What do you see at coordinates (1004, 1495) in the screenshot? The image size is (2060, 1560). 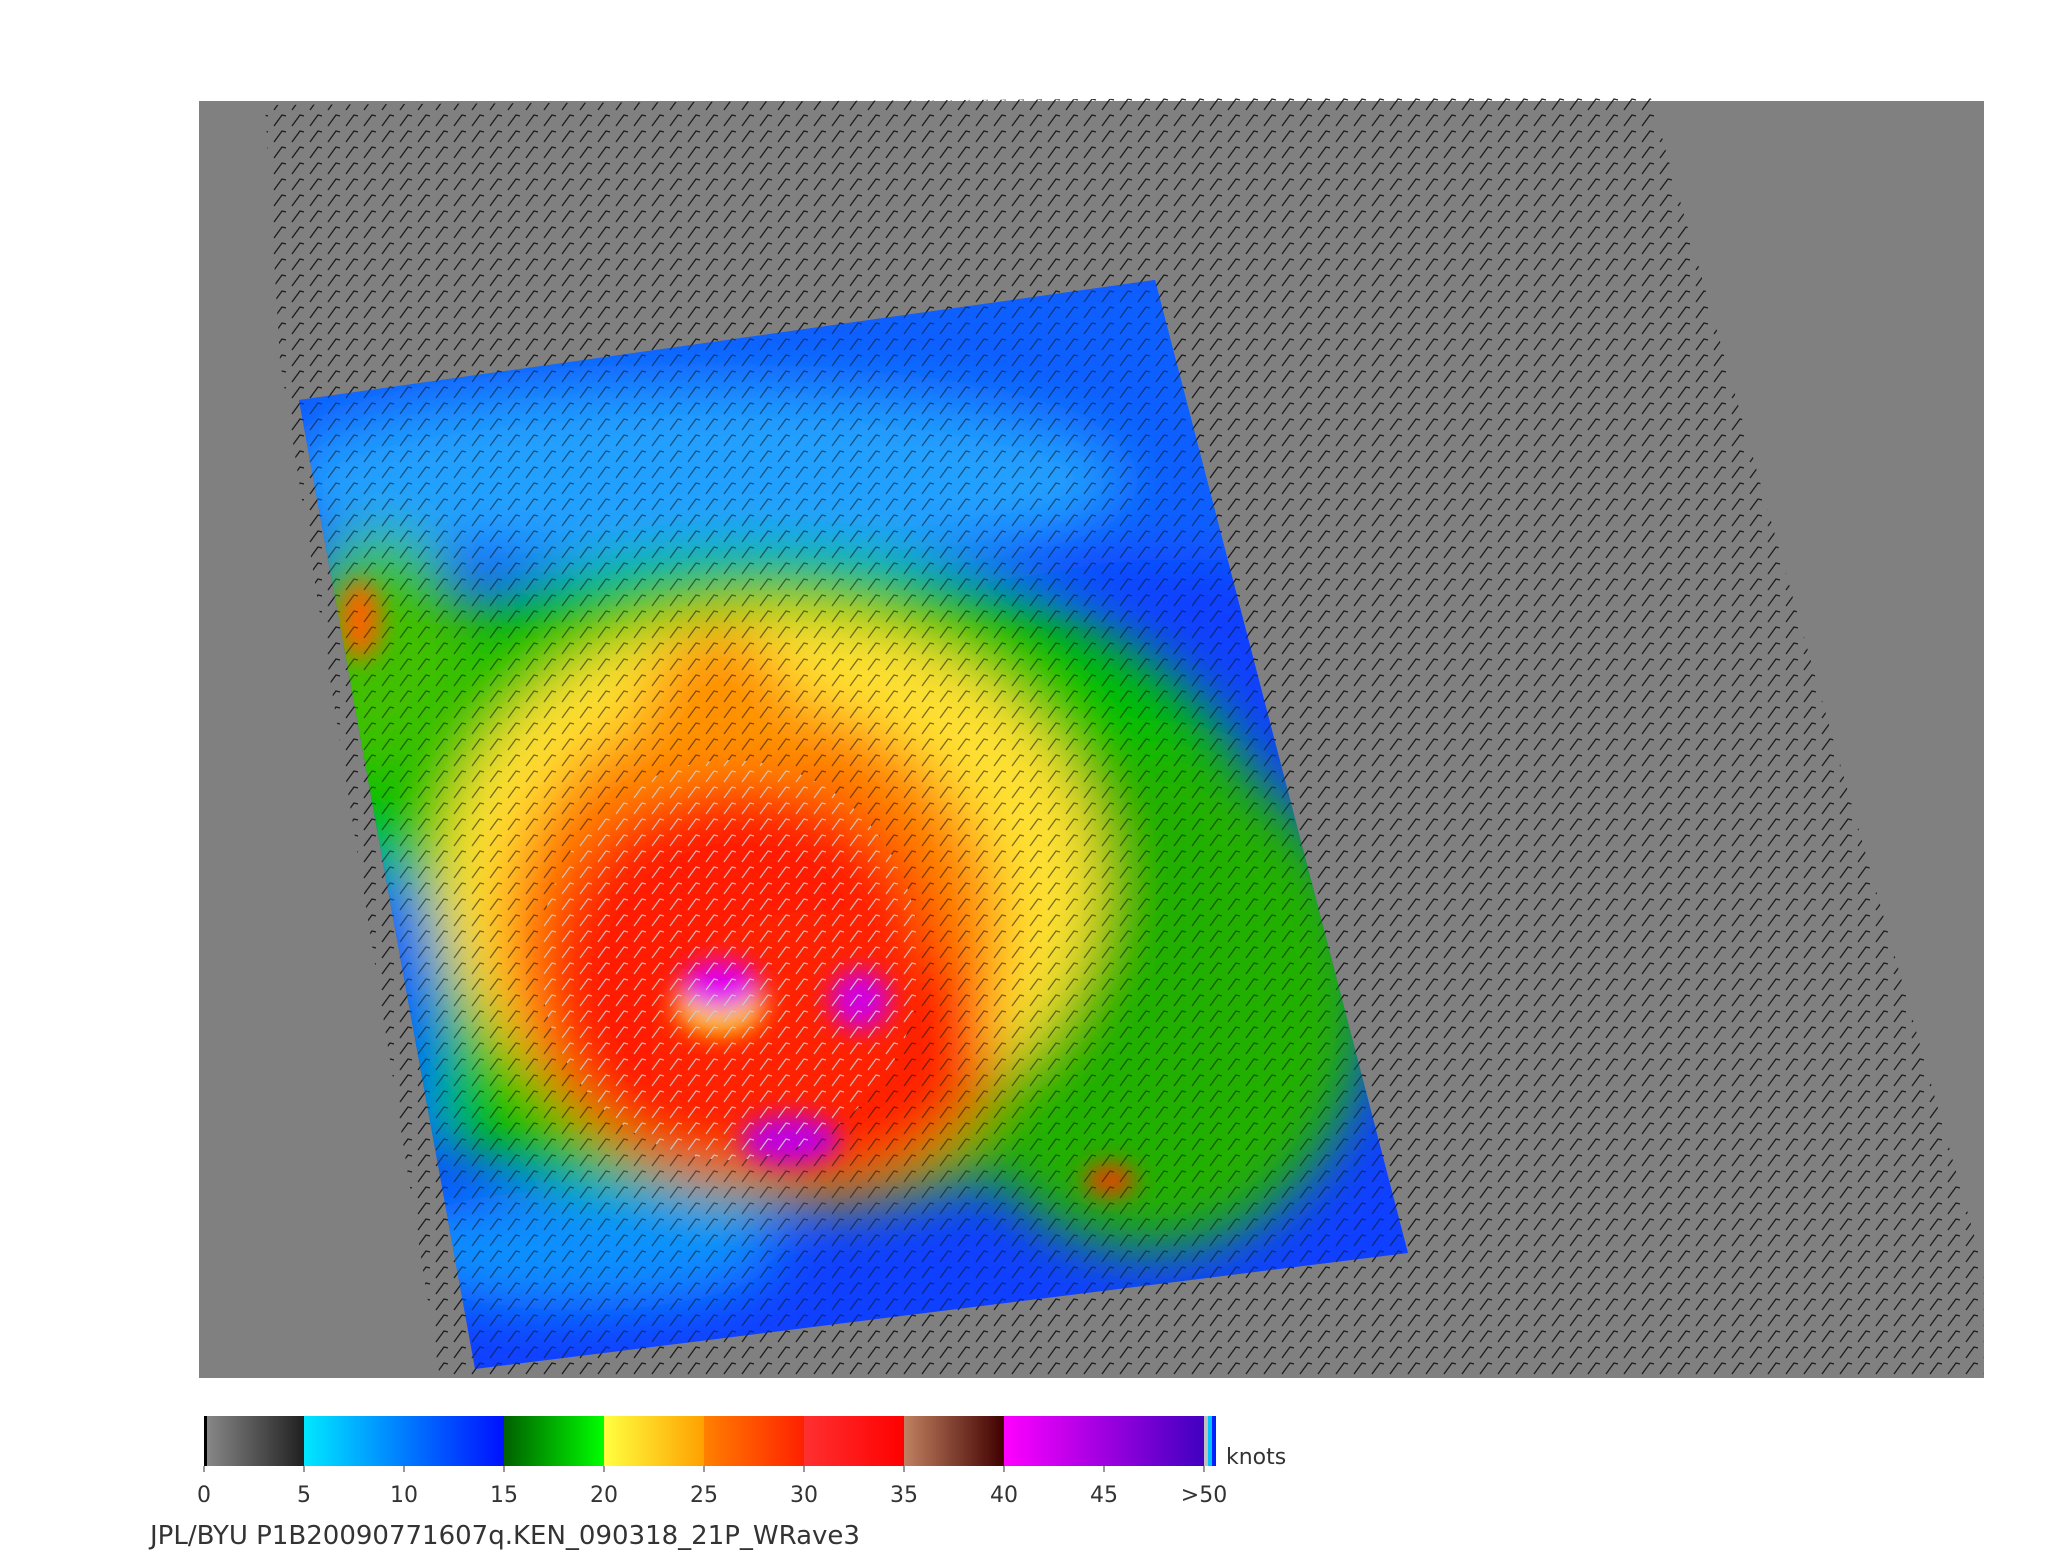 I see `tick-label: 40` at bounding box center [1004, 1495].